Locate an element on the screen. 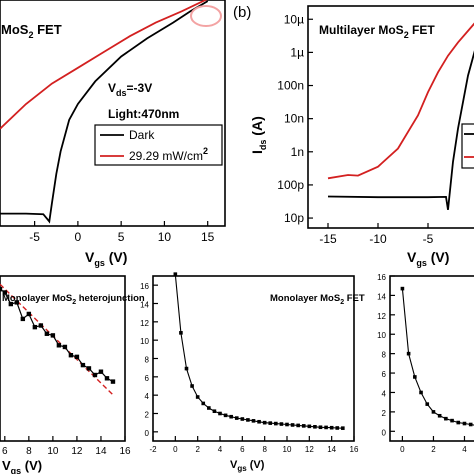  y-tick-label: 1n is located at coordinates (297, 152).